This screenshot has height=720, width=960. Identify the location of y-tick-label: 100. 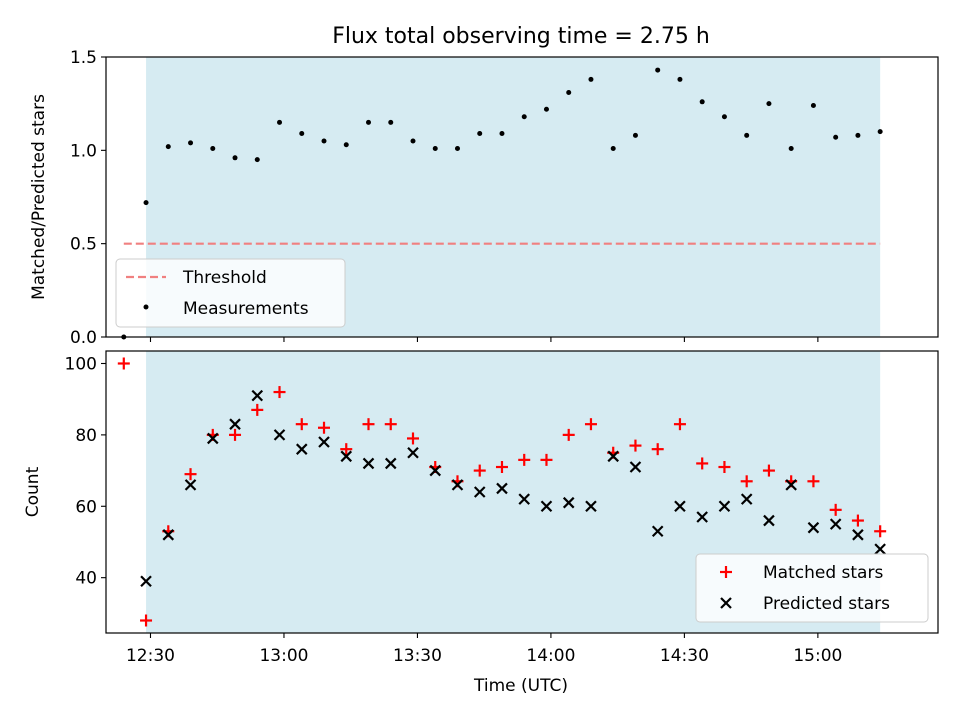
(81, 364).